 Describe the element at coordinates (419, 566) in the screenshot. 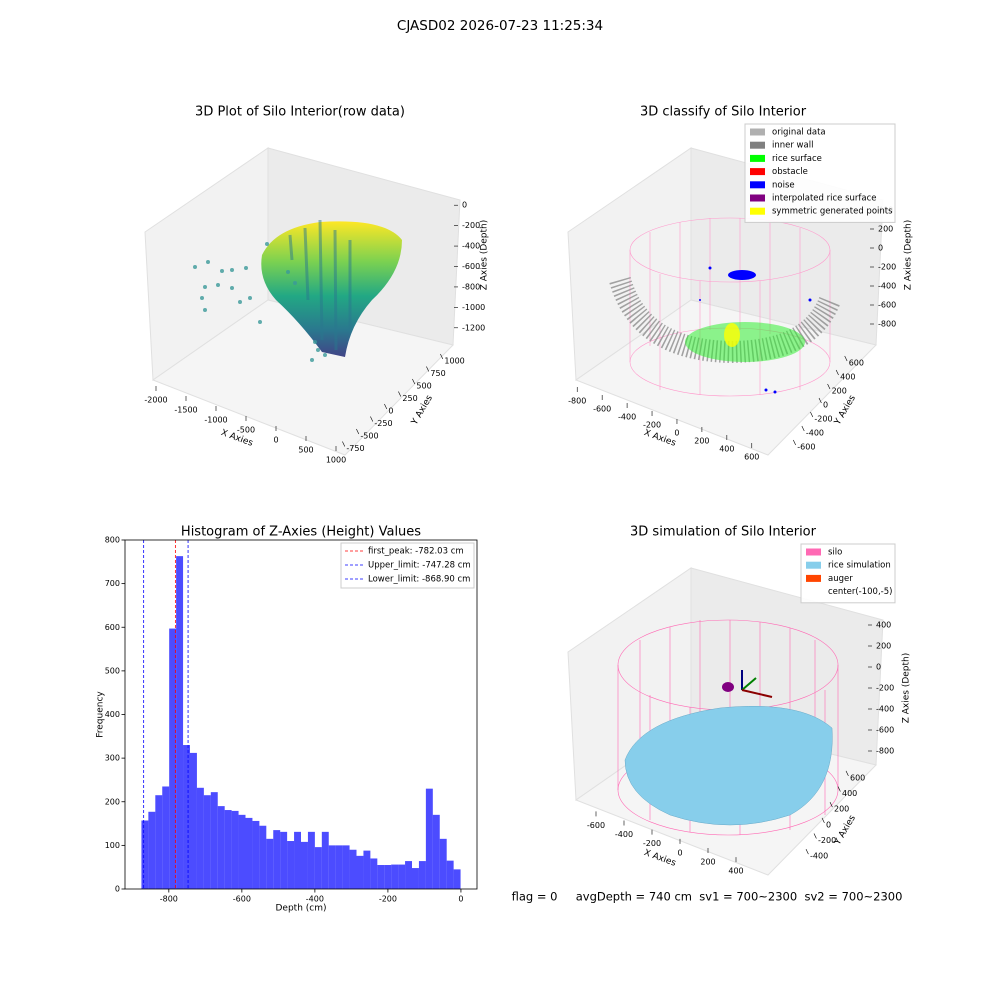

I see `legend-label: Upper_limit: -747.28 cm` at that location.